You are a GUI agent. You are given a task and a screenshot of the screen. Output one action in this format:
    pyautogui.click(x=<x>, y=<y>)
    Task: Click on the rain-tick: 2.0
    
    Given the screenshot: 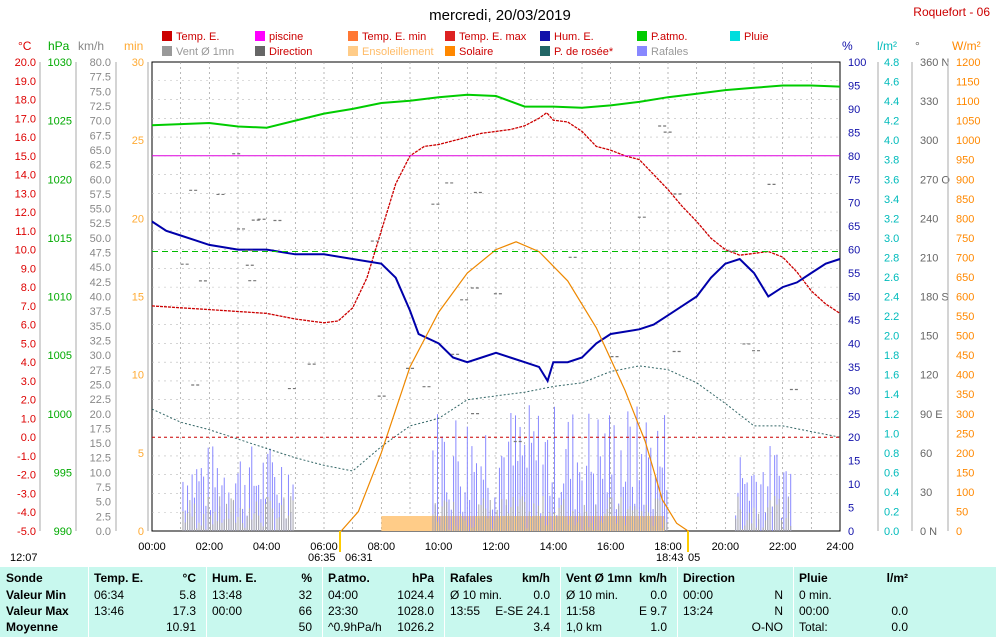 What is the action you would take?
    pyautogui.click(x=891, y=337)
    